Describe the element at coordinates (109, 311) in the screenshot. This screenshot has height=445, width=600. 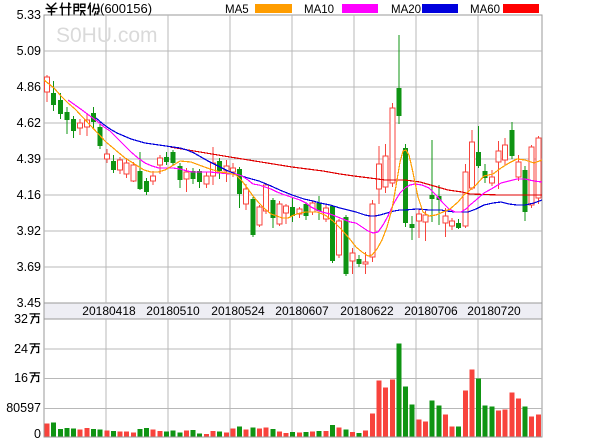
I see `svg-text: 20180418` at that location.